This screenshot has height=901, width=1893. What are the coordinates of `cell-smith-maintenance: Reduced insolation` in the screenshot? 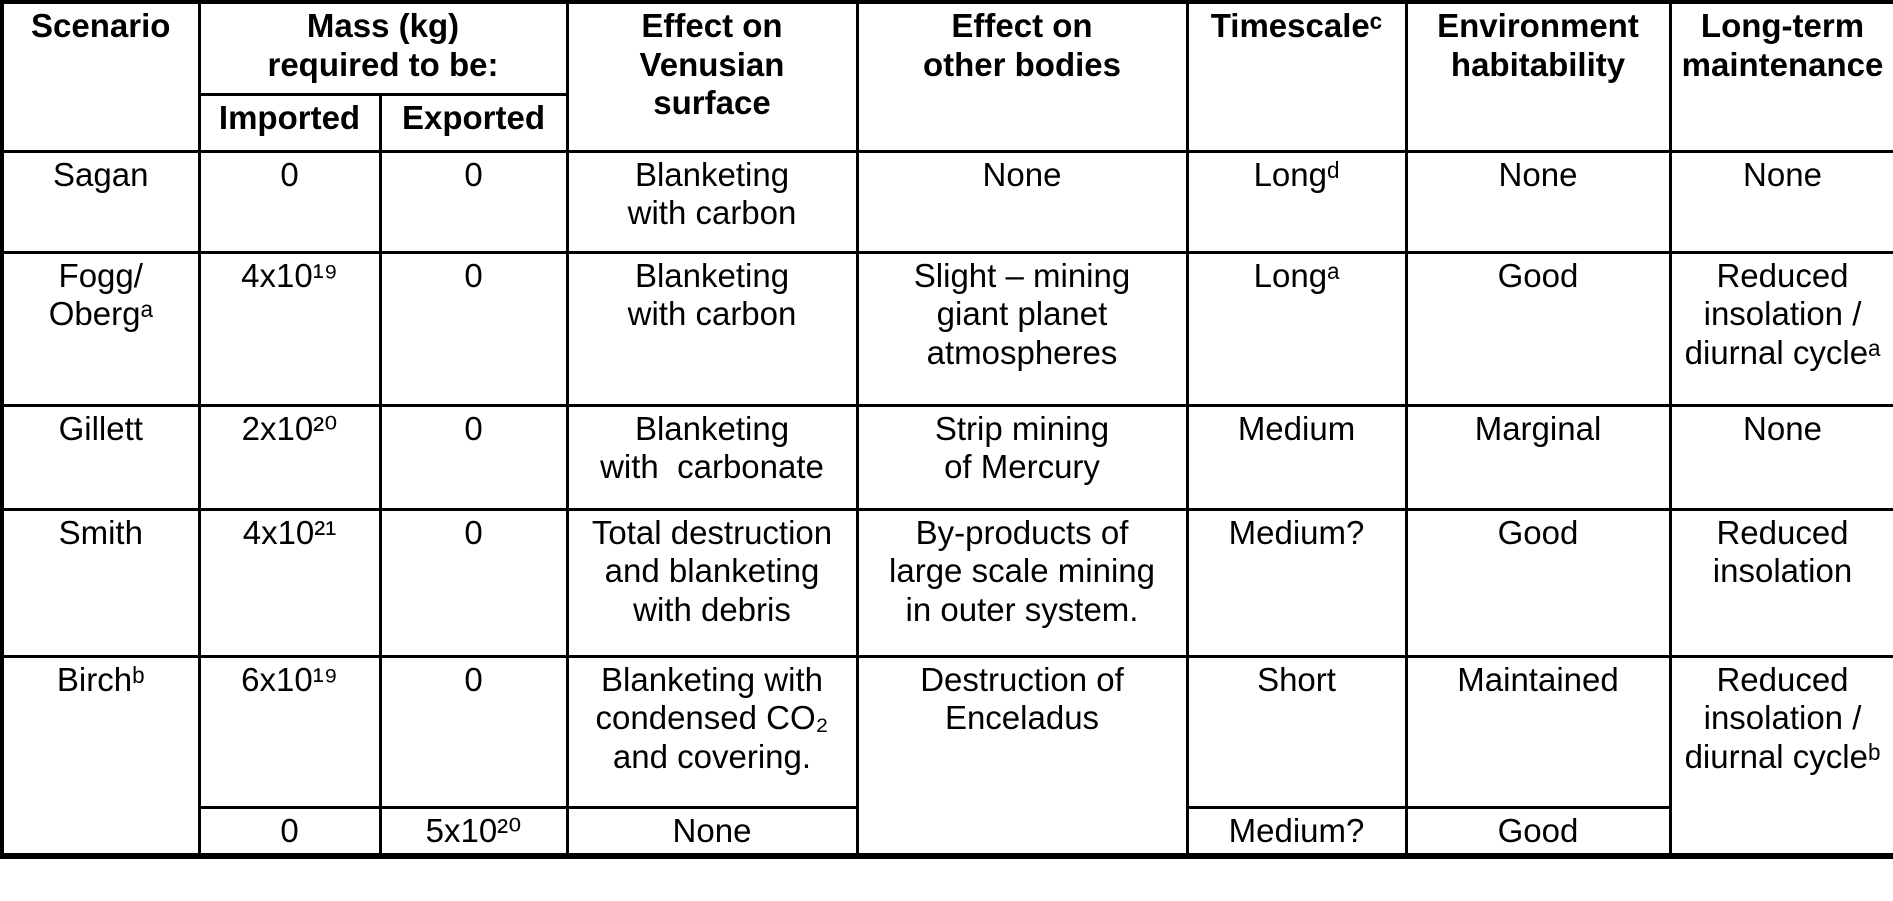 It's located at (1780, 582).